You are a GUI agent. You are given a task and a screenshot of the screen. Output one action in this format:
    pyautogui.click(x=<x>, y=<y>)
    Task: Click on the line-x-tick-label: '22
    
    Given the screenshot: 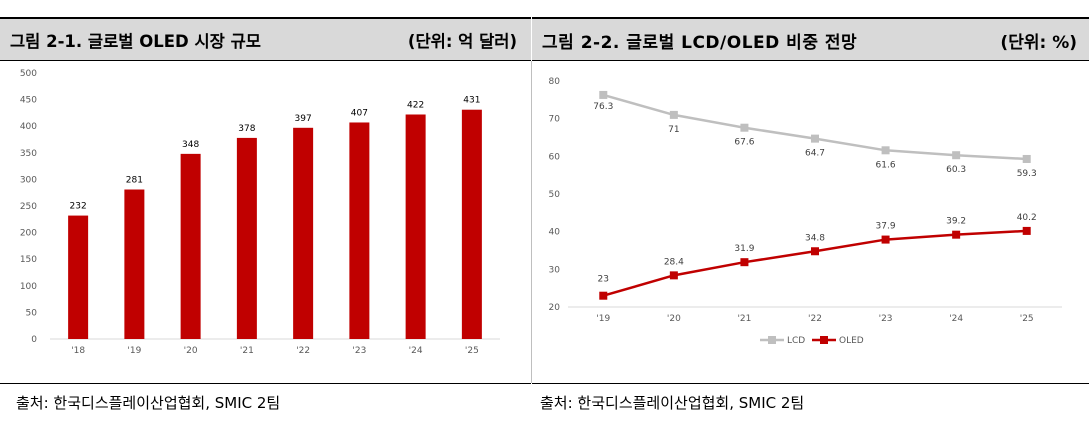 What is the action you would take?
    pyautogui.click(x=815, y=319)
    